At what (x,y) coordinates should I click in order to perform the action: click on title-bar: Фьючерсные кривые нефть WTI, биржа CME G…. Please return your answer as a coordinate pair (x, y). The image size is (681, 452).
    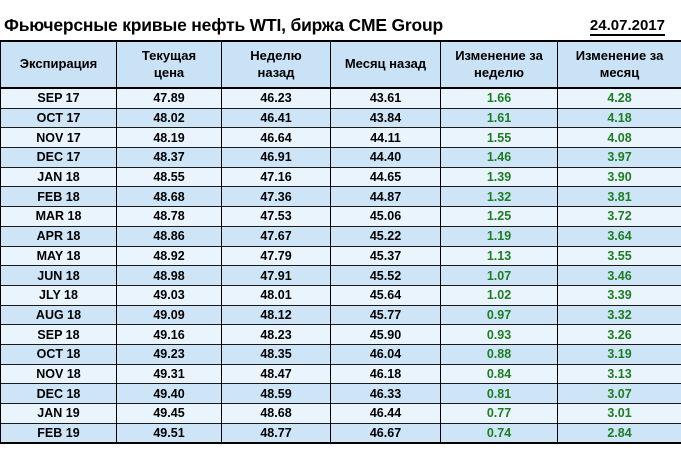
    Looking at the image, I should click on (340, 20).